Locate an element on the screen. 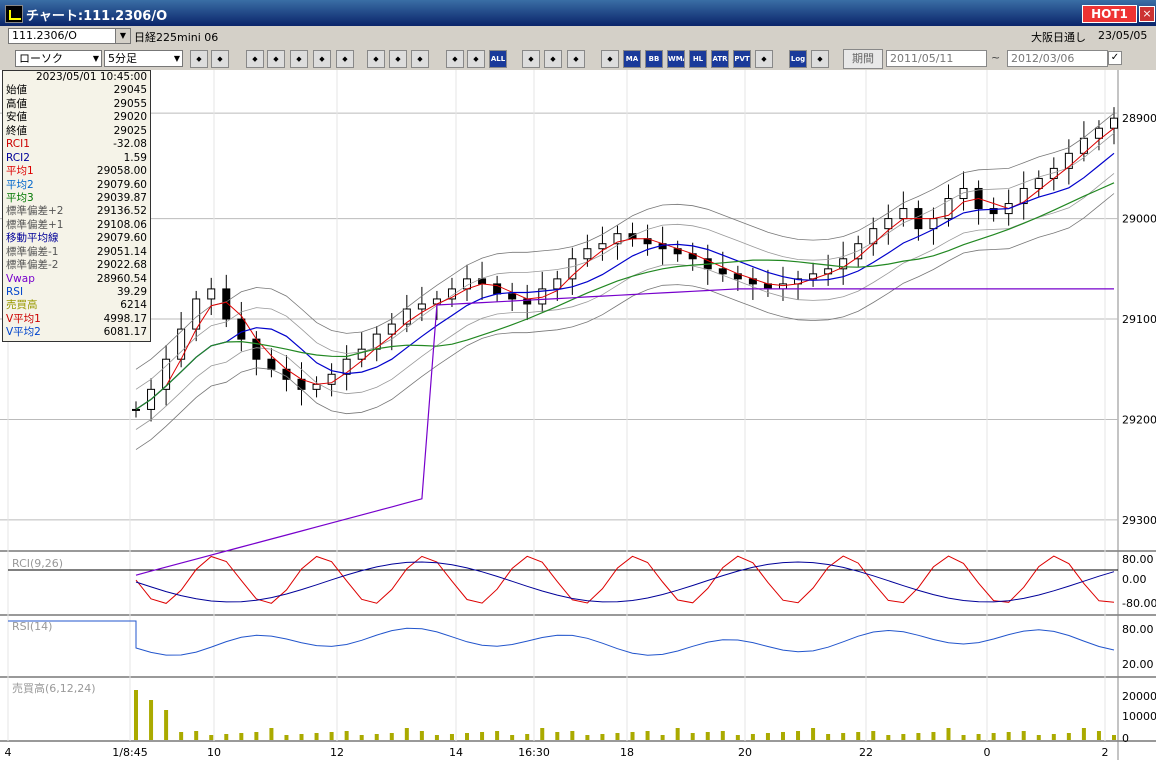  time-axis-label: 20 is located at coordinates (745, 752).